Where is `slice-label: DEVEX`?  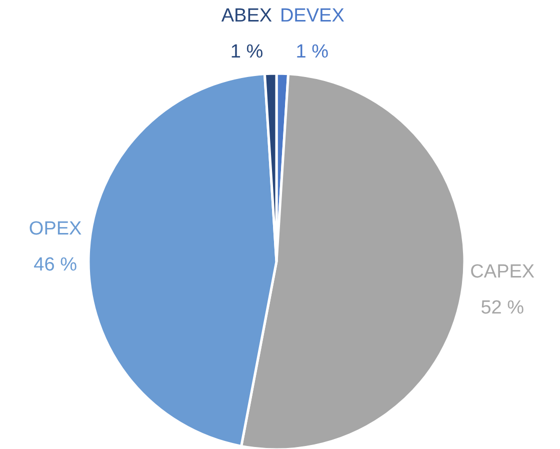
slice-label: DEVEX is located at coordinates (312, 16).